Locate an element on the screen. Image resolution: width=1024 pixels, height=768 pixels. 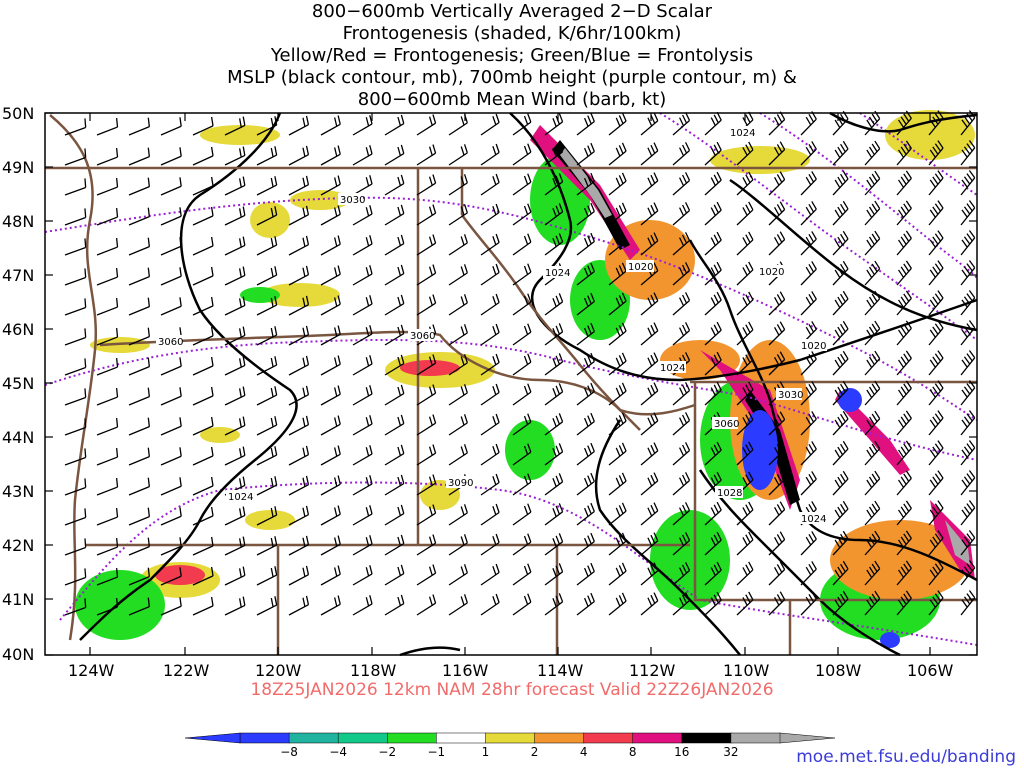
lon-label: 112W is located at coordinates (652, 670).